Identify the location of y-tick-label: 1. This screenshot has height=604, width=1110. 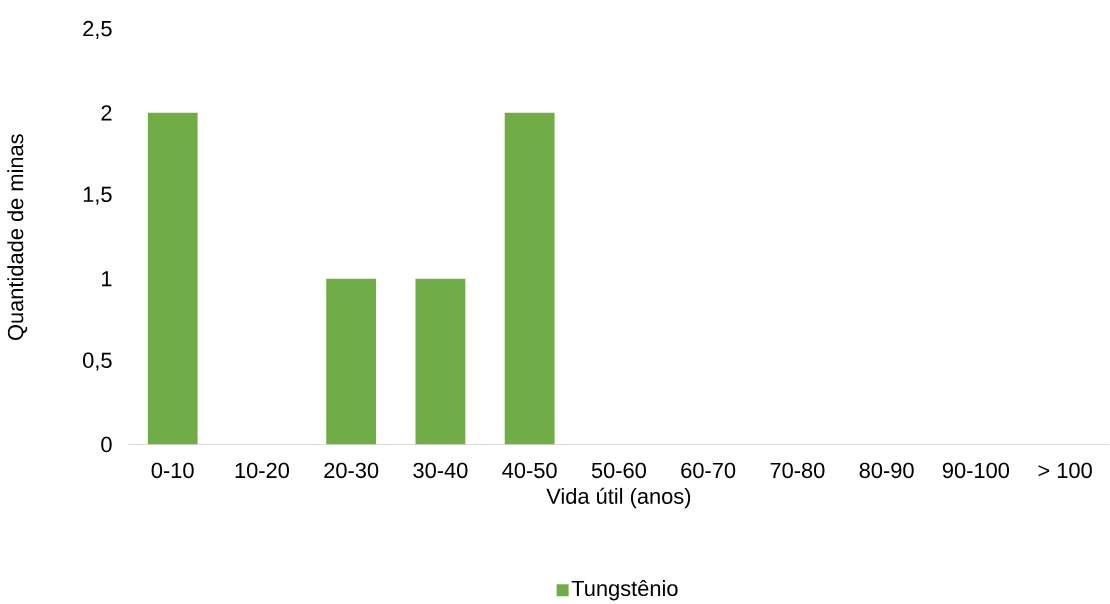
(107, 278).